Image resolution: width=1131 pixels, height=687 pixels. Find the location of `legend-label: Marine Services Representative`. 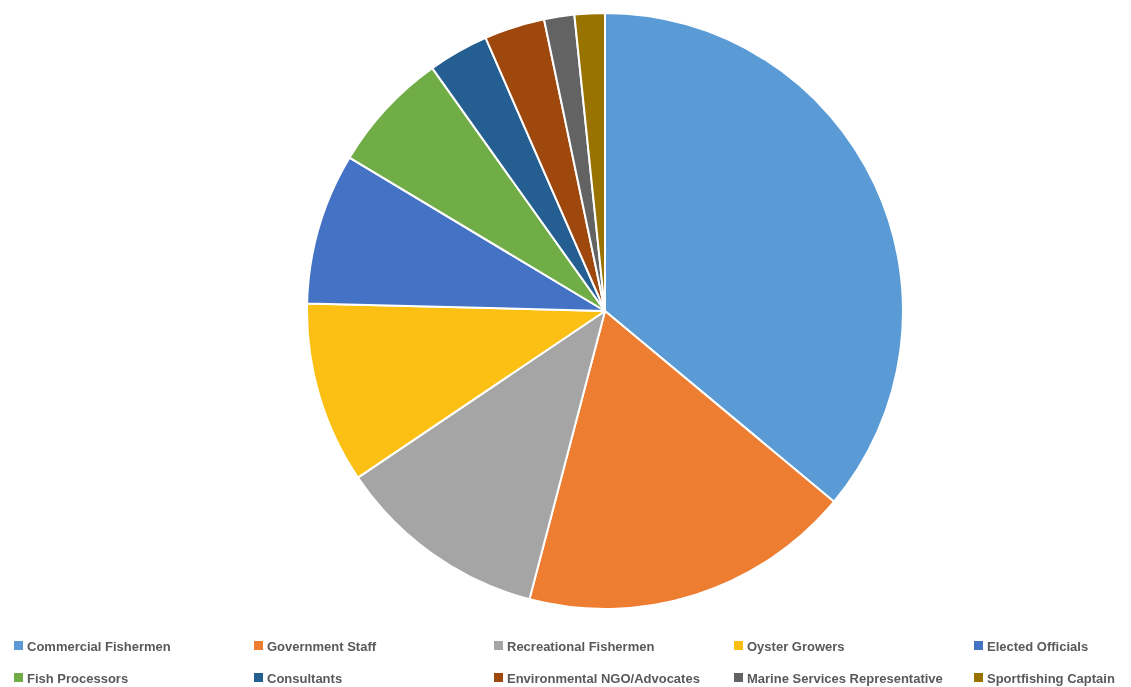

legend-label: Marine Services Representative is located at coordinates (845, 678).